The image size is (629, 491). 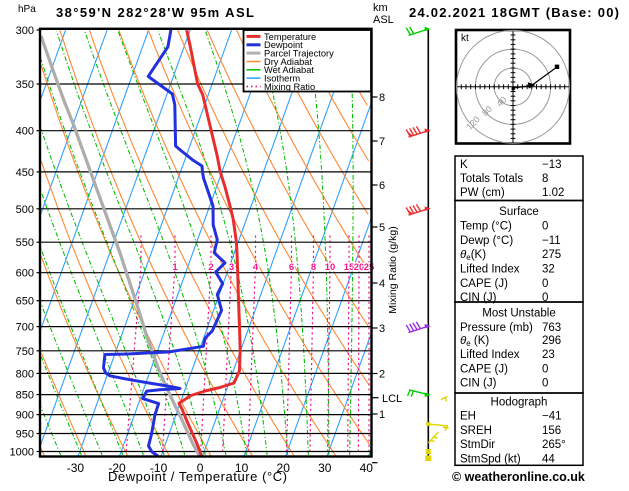 I want to click on svg-text: Surface, so click(x=519, y=212).